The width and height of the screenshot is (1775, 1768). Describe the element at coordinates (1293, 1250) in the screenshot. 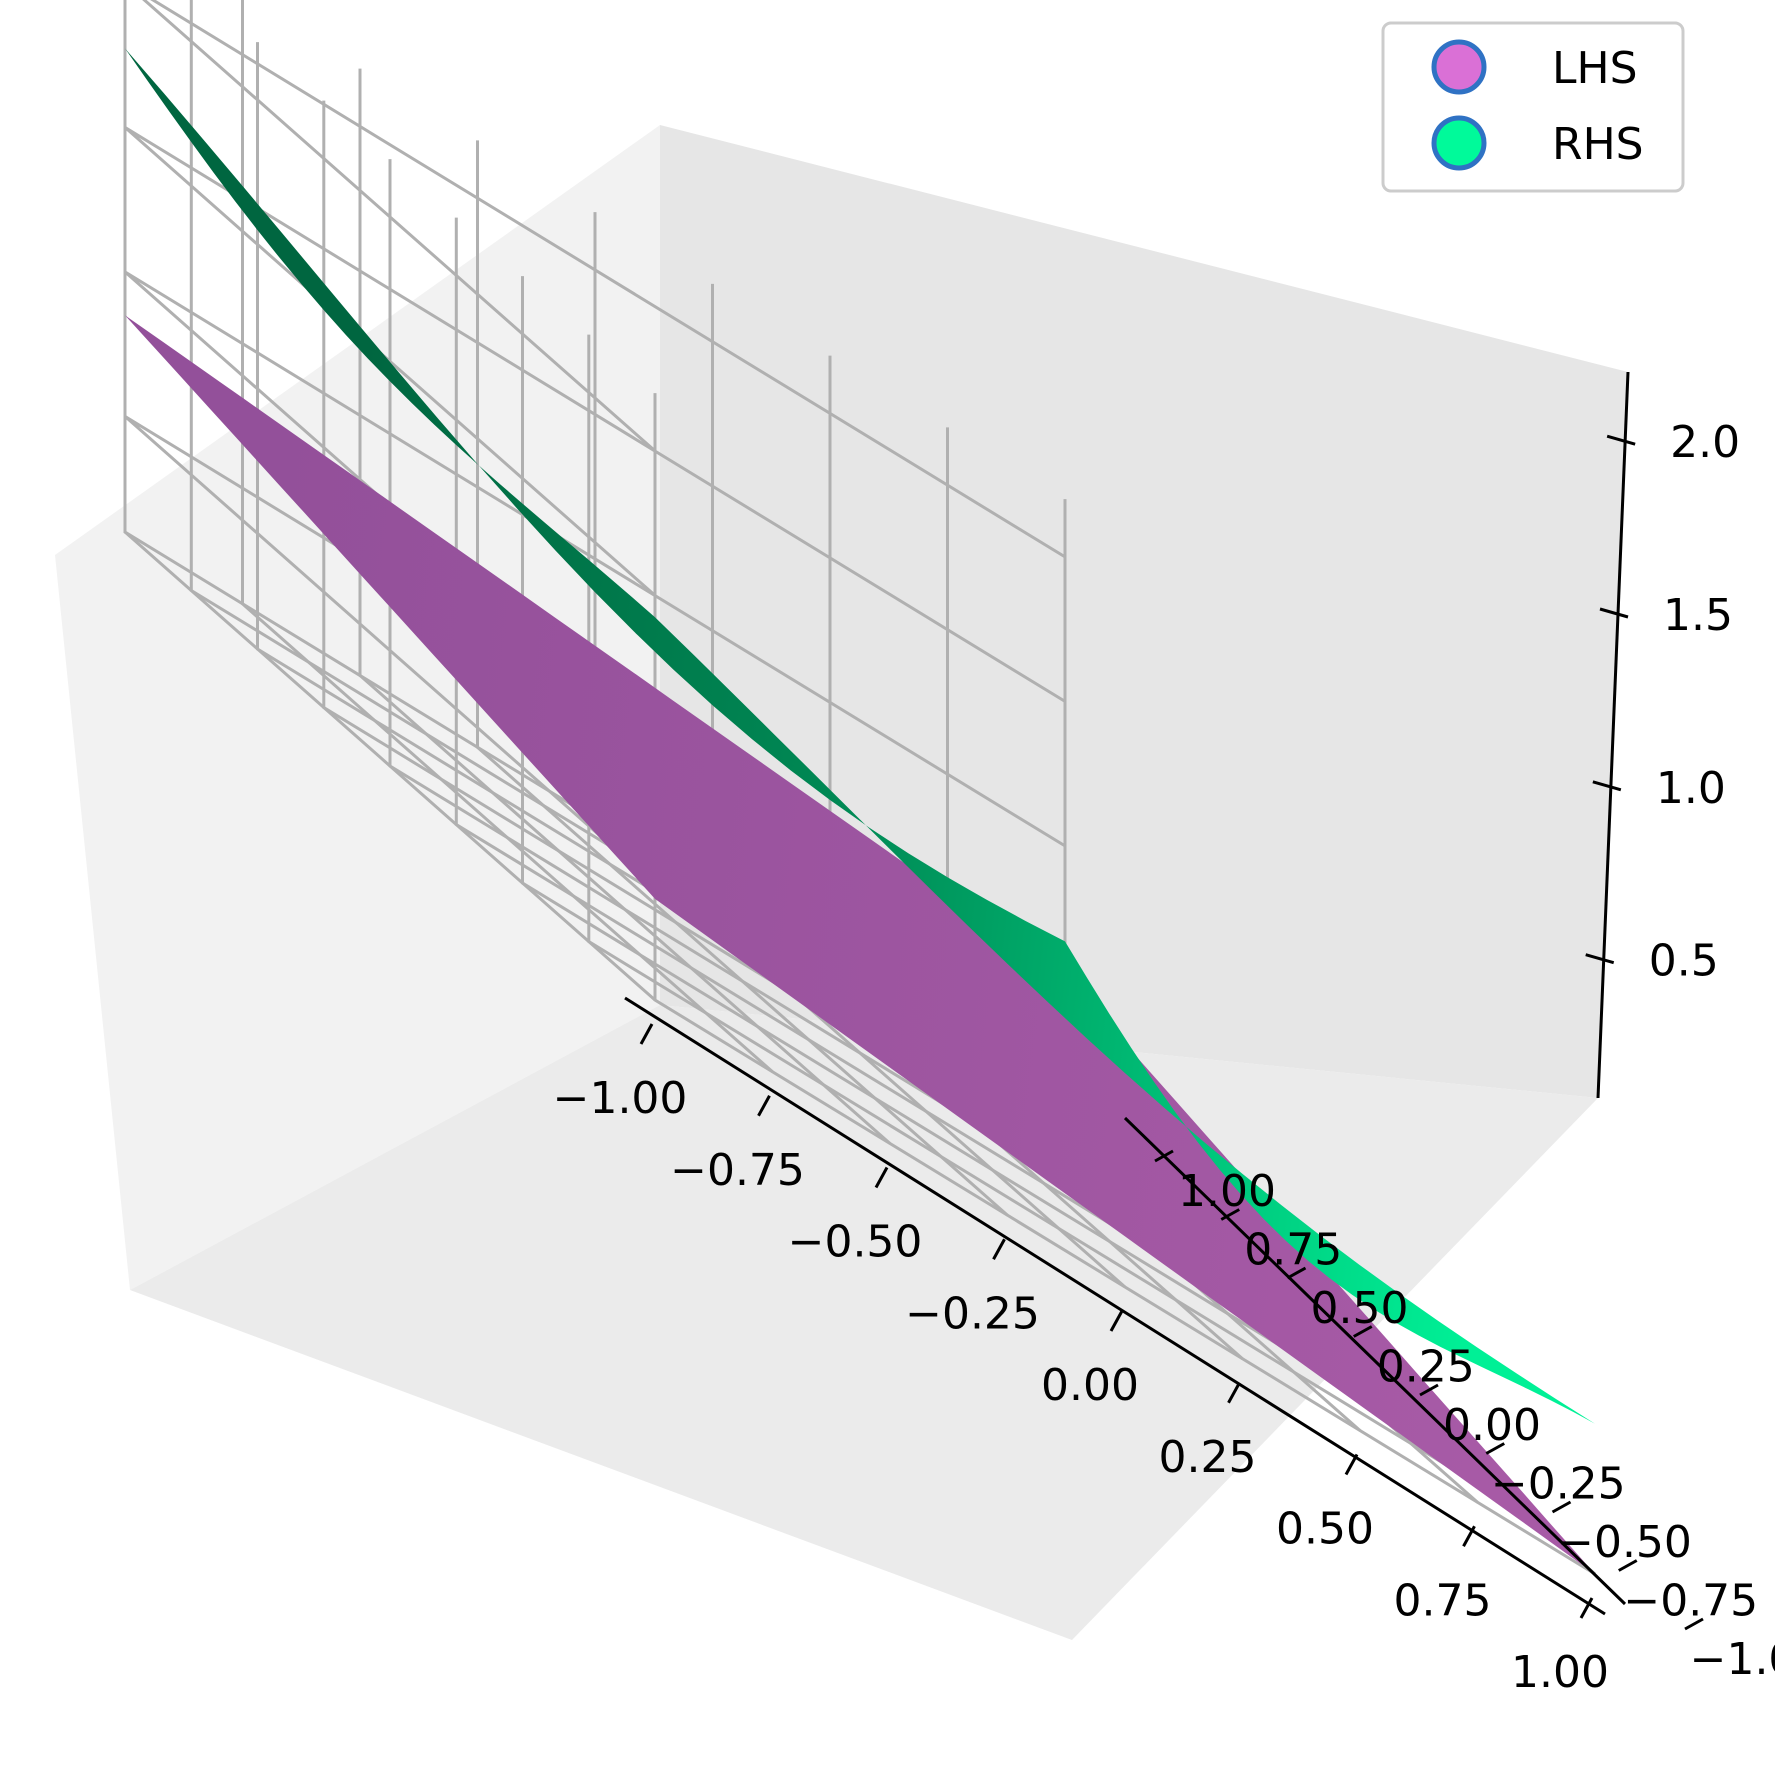

I see `y-tick-label: 0.75` at that location.